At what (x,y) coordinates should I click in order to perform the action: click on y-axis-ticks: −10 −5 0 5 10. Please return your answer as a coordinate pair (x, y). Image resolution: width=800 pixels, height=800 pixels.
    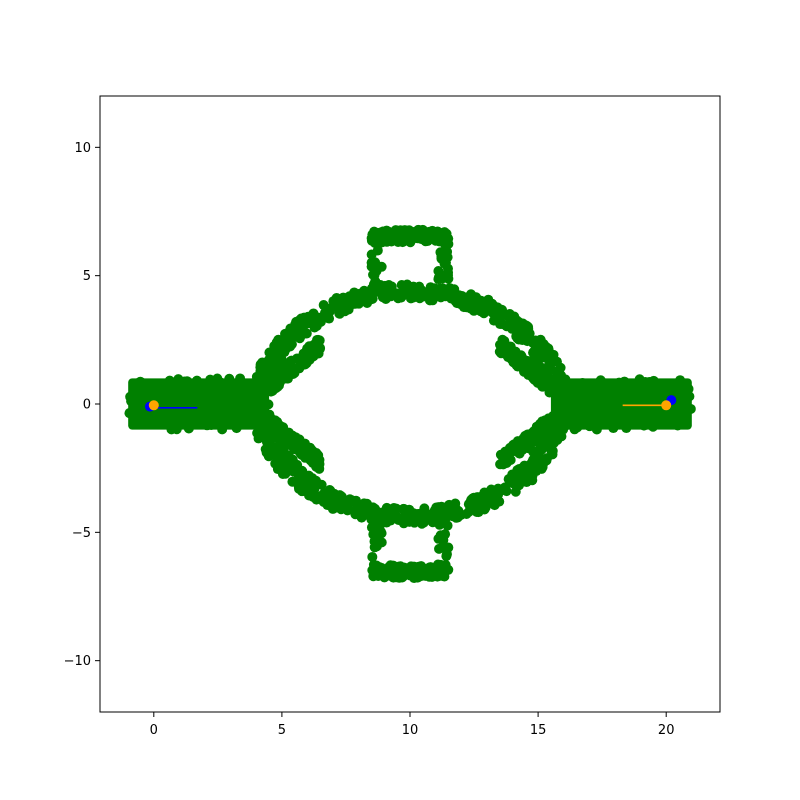
    Looking at the image, I should click on (82, 405).